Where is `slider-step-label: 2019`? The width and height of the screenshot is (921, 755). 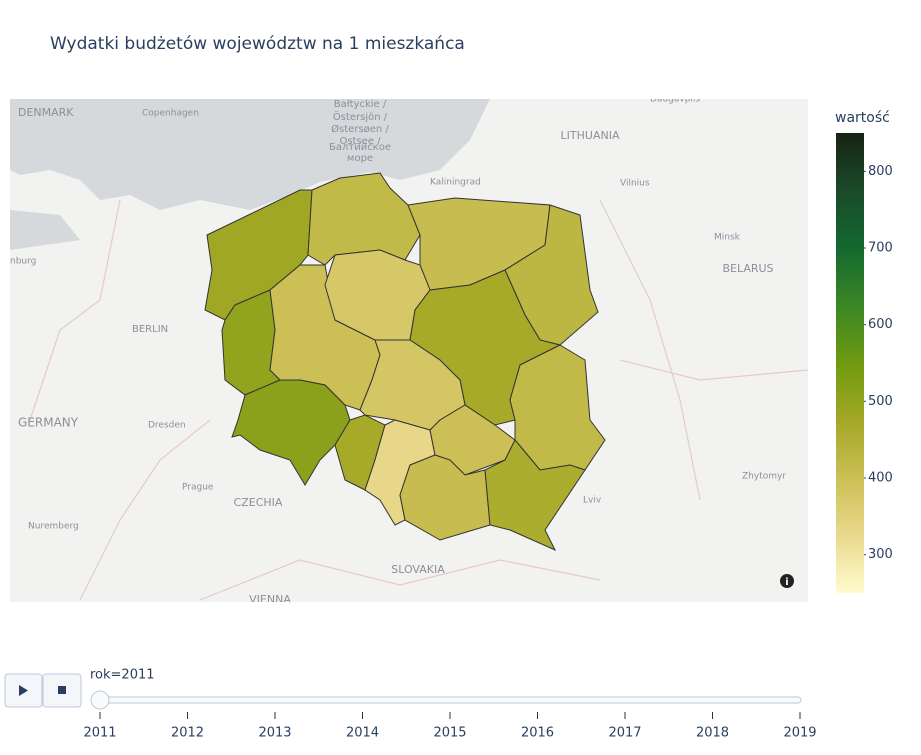
slider-step-label: 2019 is located at coordinates (799, 733).